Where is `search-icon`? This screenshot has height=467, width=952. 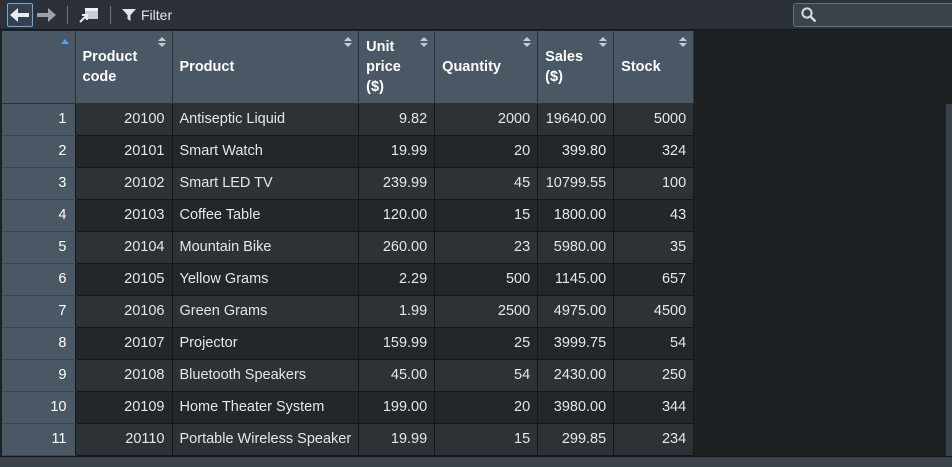 search-icon is located at coordinates (809, 15).